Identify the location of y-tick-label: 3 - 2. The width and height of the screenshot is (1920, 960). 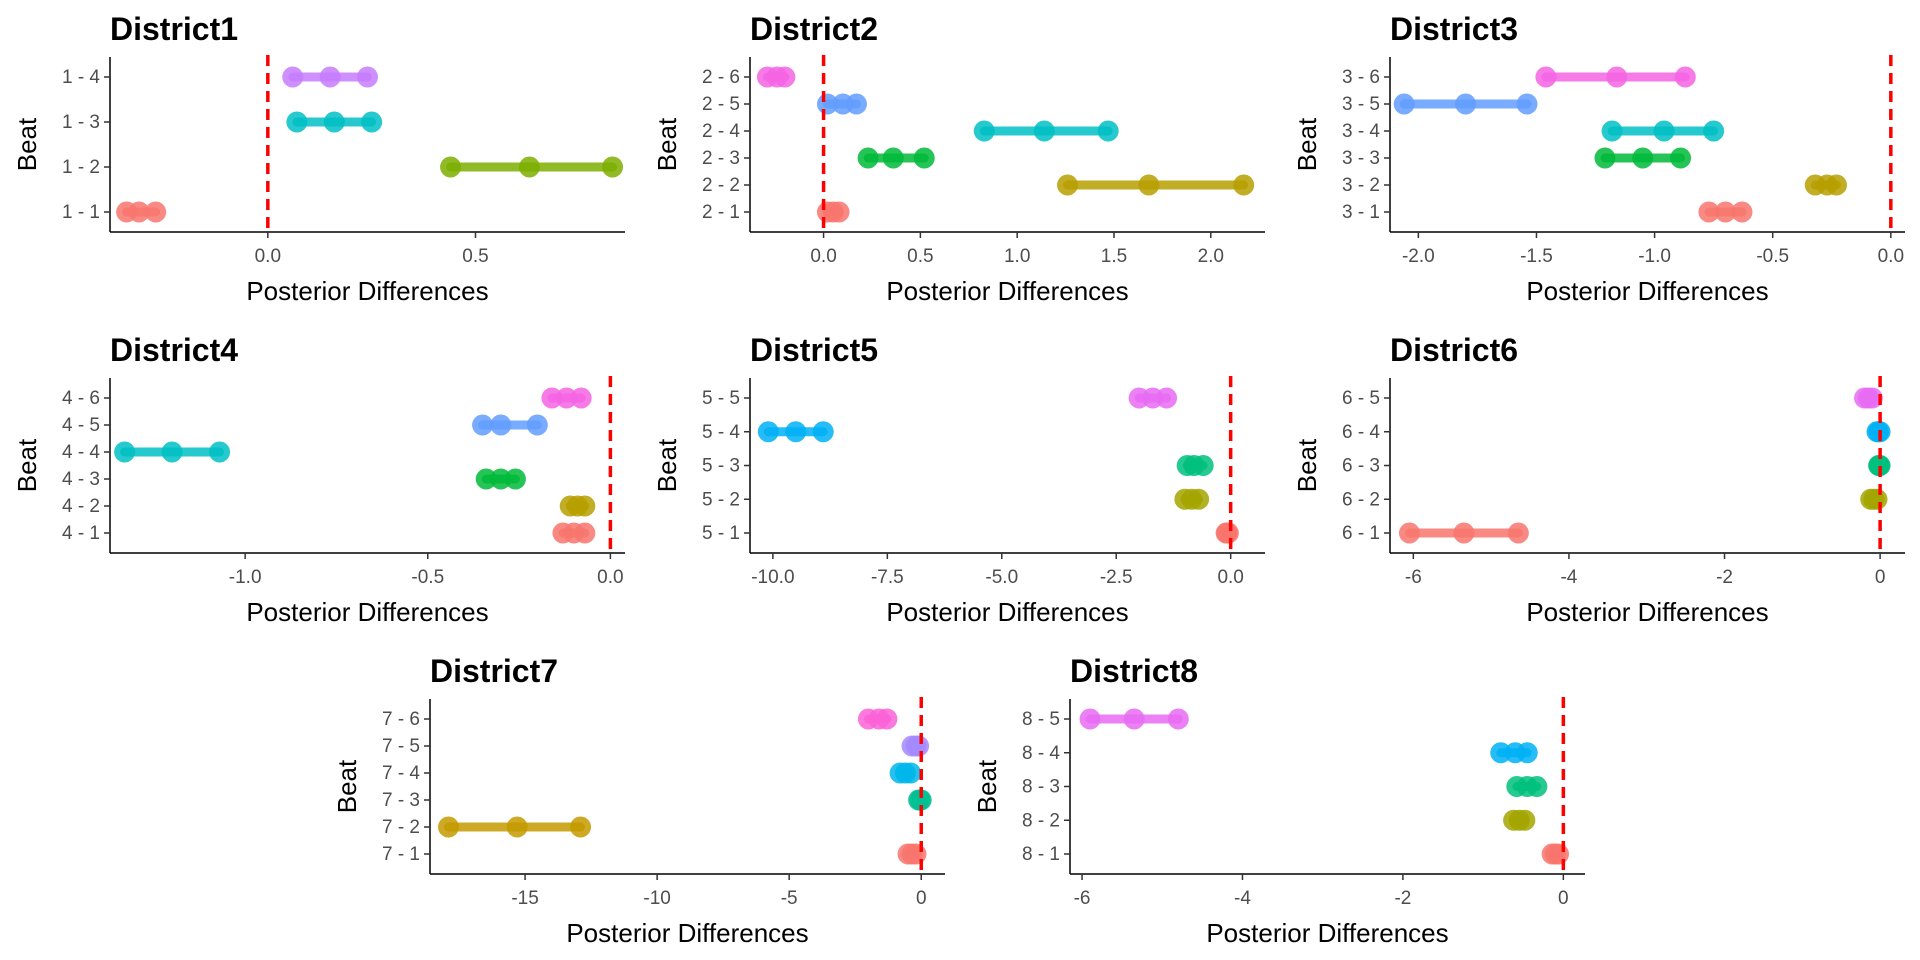
(1361, 185).